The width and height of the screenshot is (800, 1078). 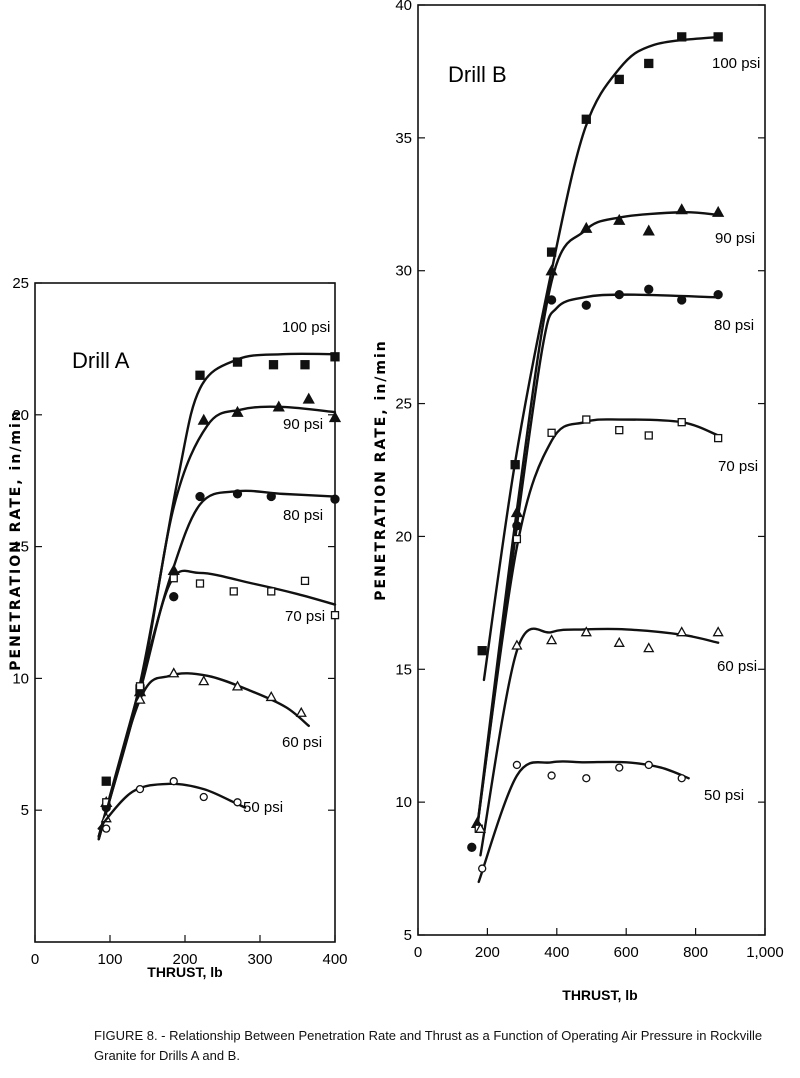 I want to click on drill-a-series-50-psi: 50 psi, so click(x=190, y=805).